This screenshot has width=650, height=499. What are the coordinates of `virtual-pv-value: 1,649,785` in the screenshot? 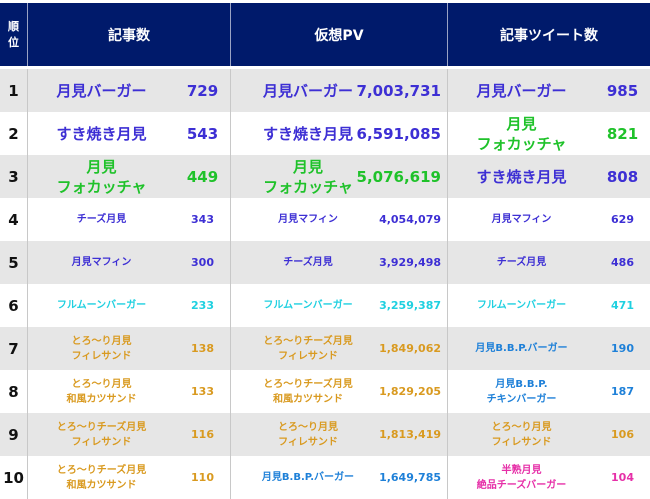 It's located at (410, 477).